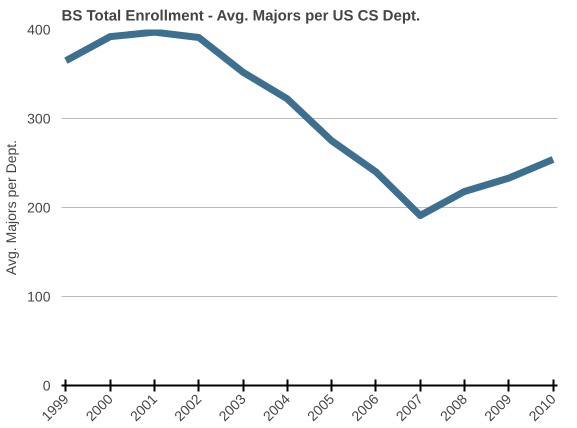  Describe the element at coordinates (39, 118) in the screenshot. I see `y-tick-label: 300` at that location.